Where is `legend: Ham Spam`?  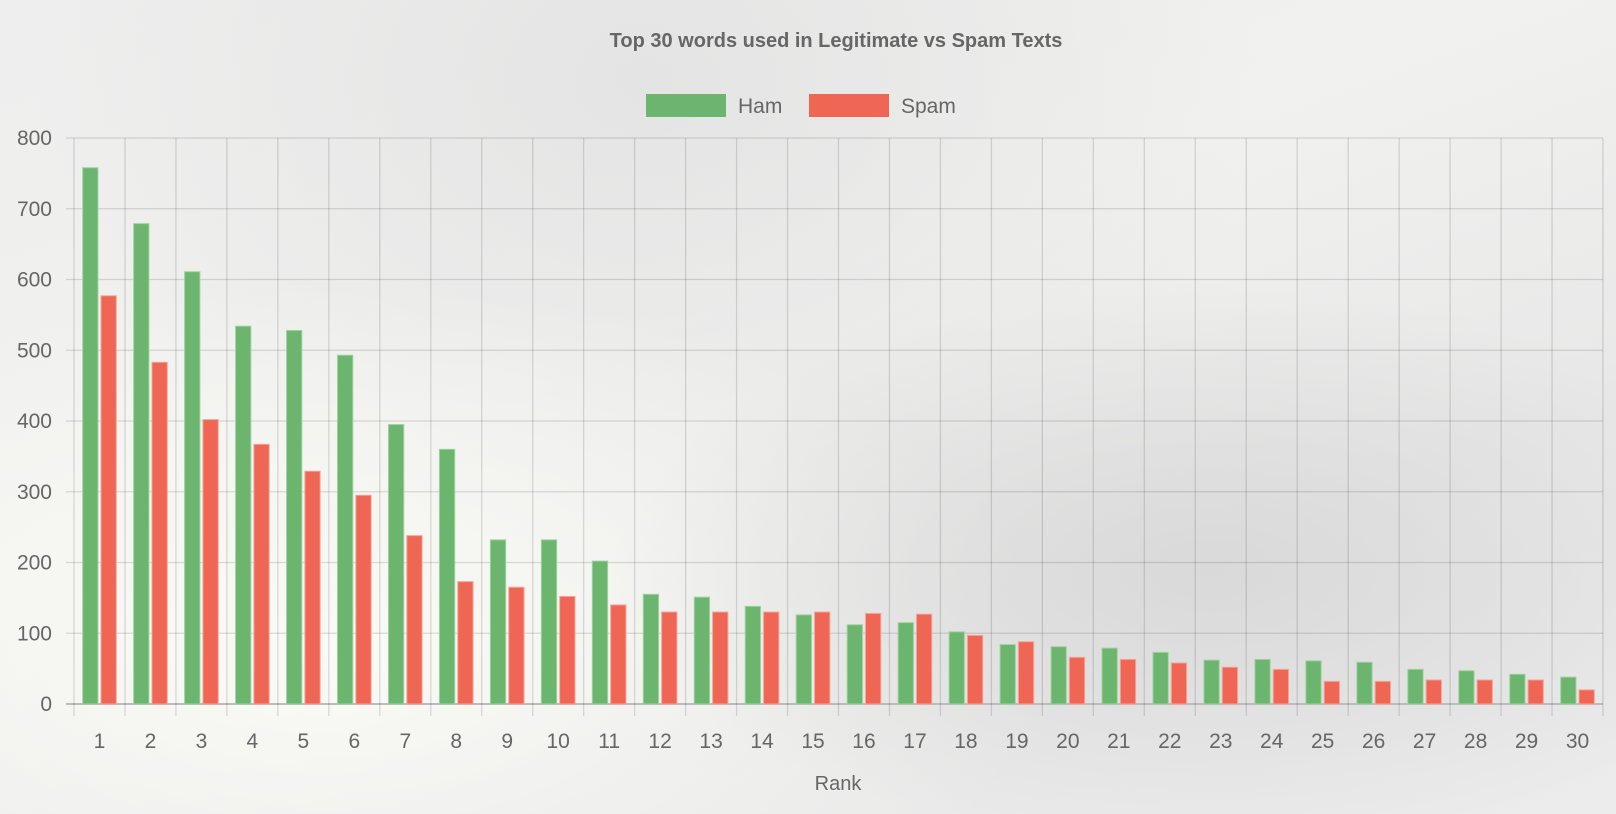 legend: Ham Spam is located at coordinates (801, 106).